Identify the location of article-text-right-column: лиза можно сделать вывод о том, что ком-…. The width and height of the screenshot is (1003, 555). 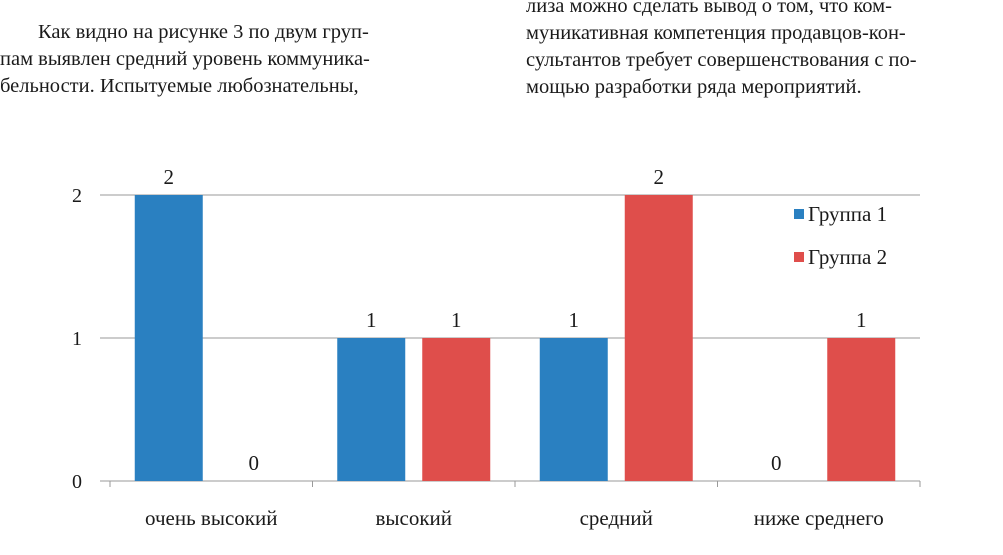
(764, 50).